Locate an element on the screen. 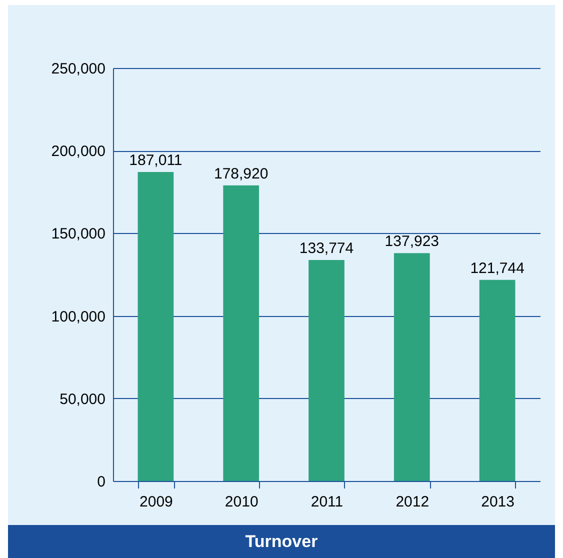 The width and height of the screenshot is (563, 558). y-tick-label: 0 is located at coordinates (101, 482).